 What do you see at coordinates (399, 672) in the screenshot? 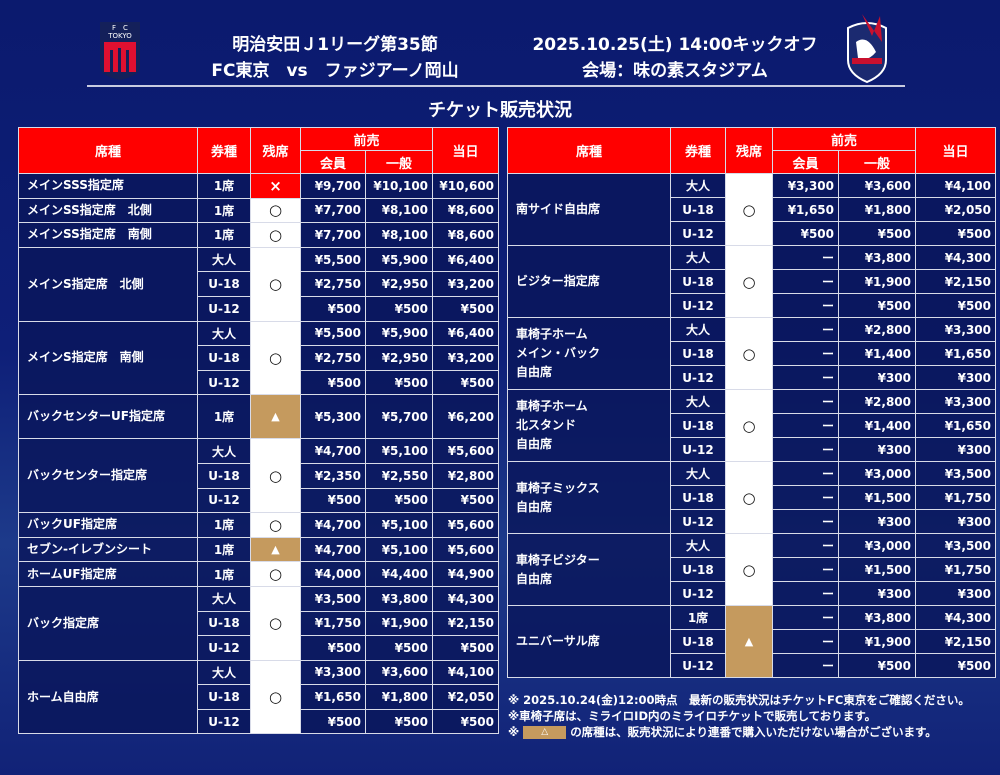
I see `general-price: ¥3,600` at bounding box center [399, 672].